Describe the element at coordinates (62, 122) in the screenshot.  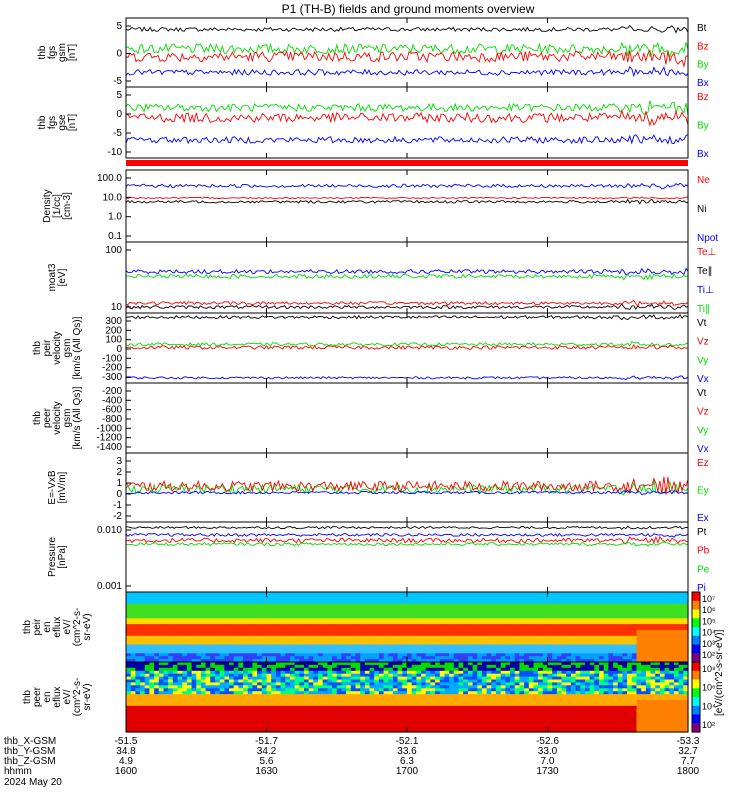
I see `y-axis-label: gse` at that location.